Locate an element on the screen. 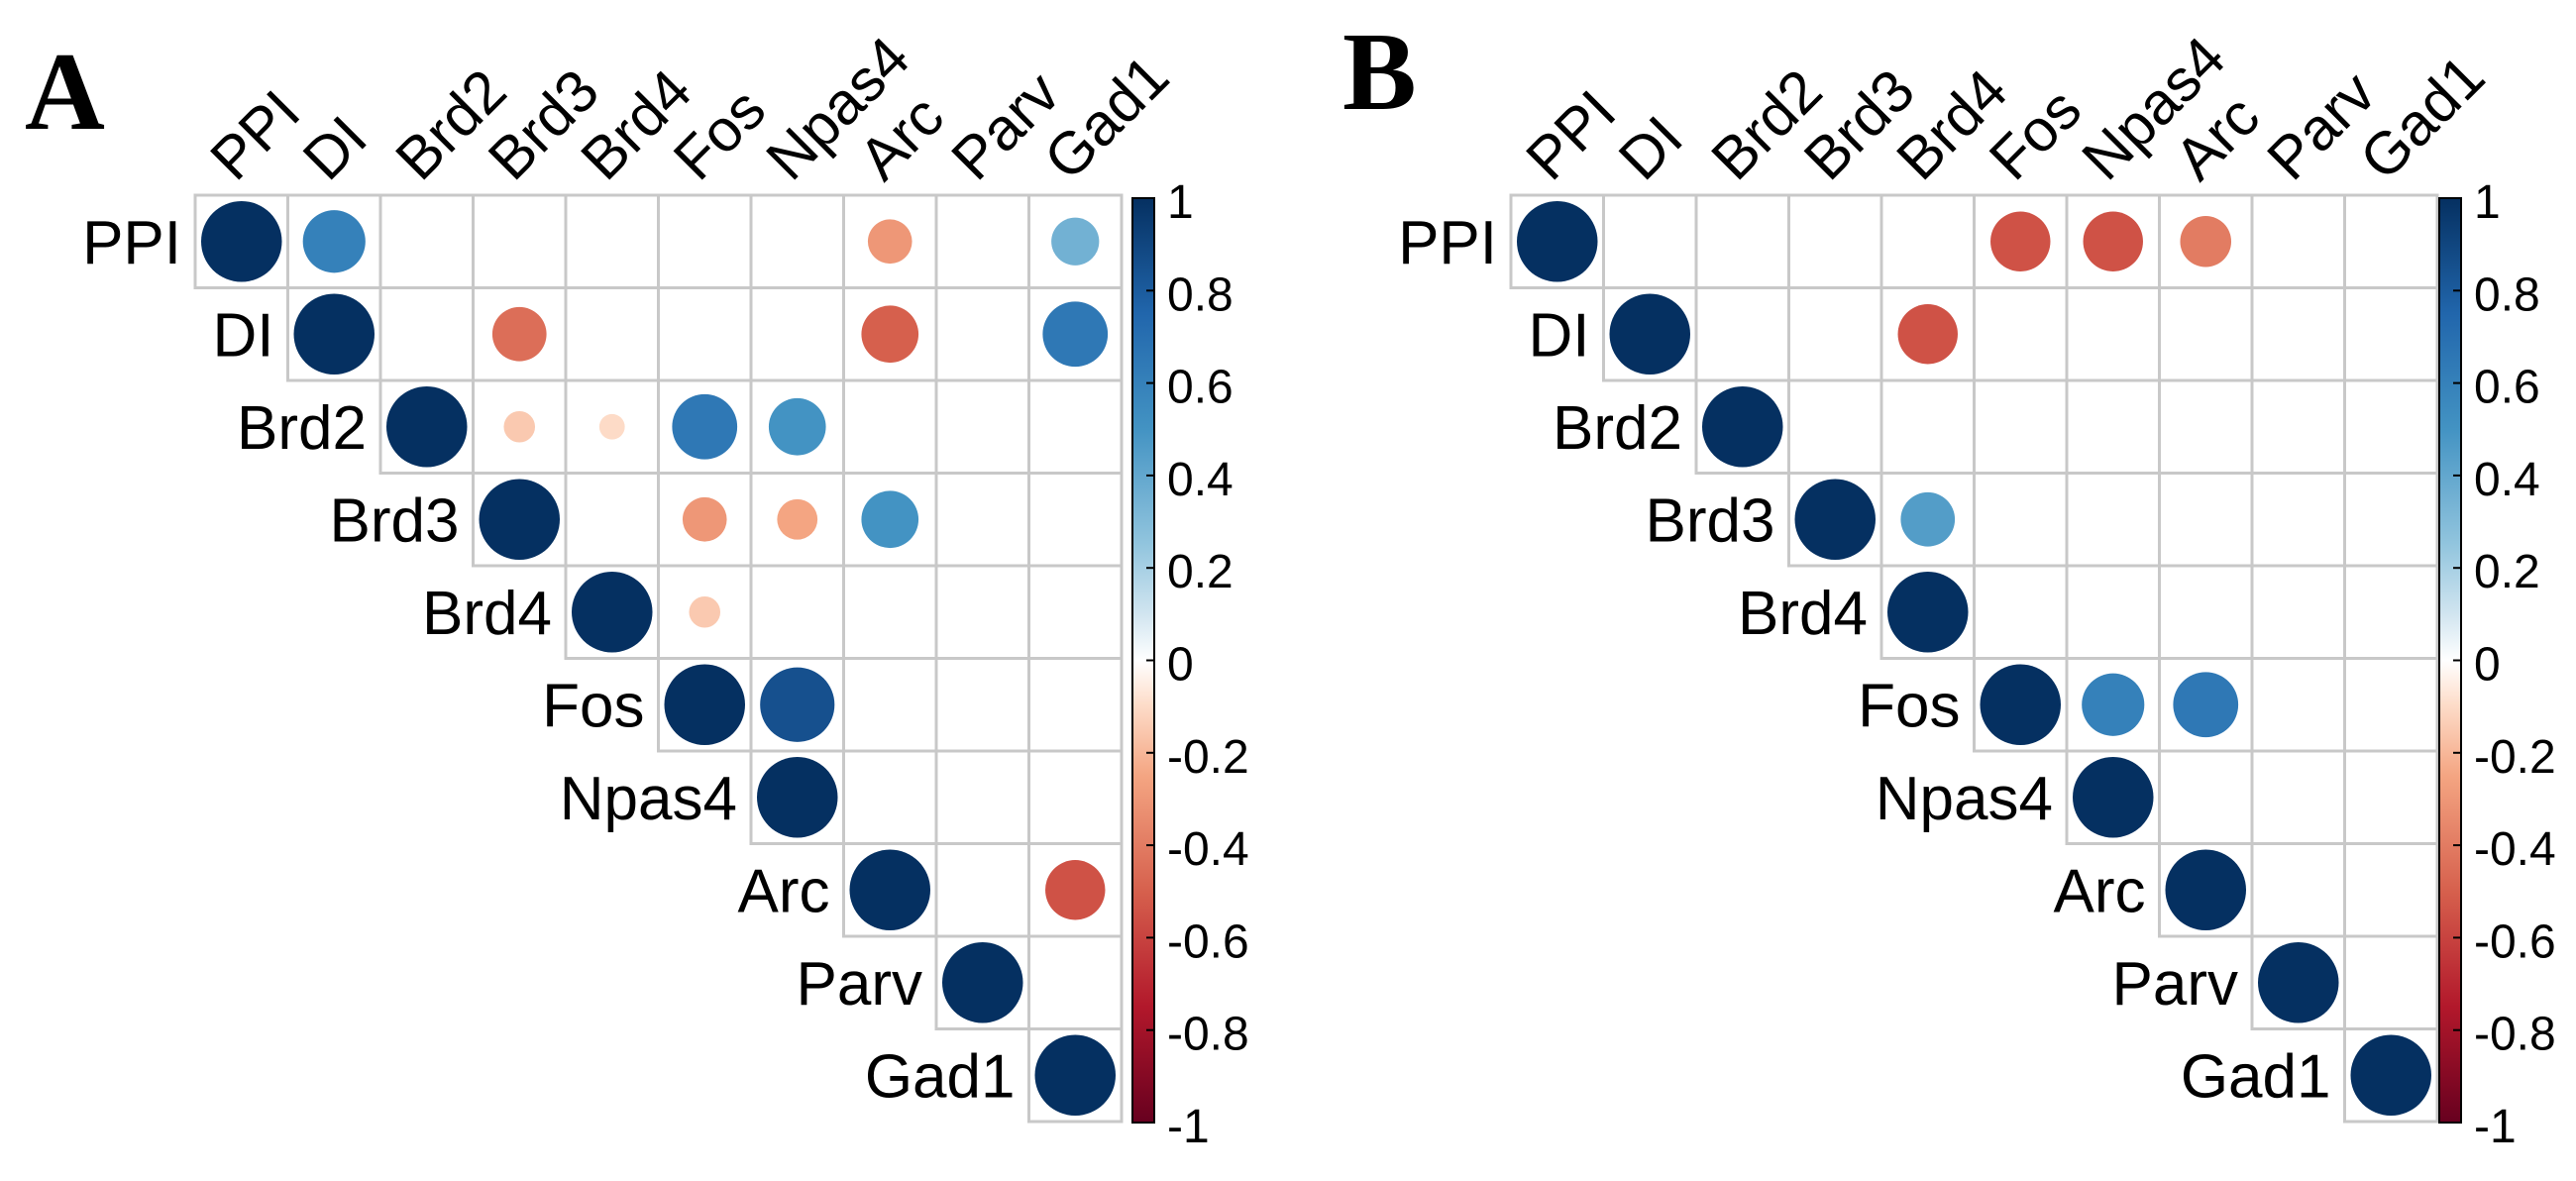 The width and height of the screenshot is (2576, 1181). panel-b-colorbar-tick-label: -0.8 is located at coordinates (2515, 1035).